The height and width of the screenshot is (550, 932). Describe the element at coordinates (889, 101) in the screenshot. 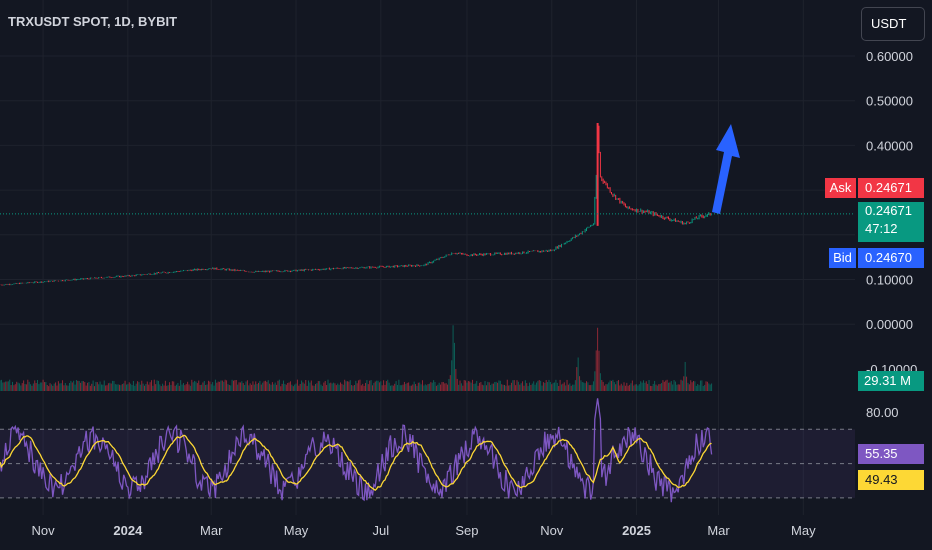

I see `price-axis-label: 0.50000` at that location.